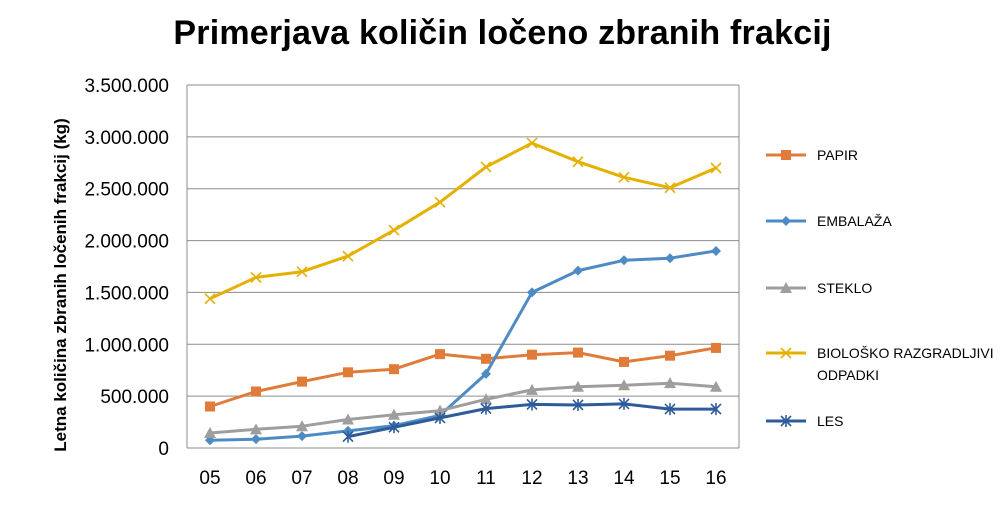 The height and width of the screenshot is (515, 1005). What do you see at coordinates (837, 155) in the screenshot?
I see `legend-label: PAPIR` at bounding box center [837, 155].